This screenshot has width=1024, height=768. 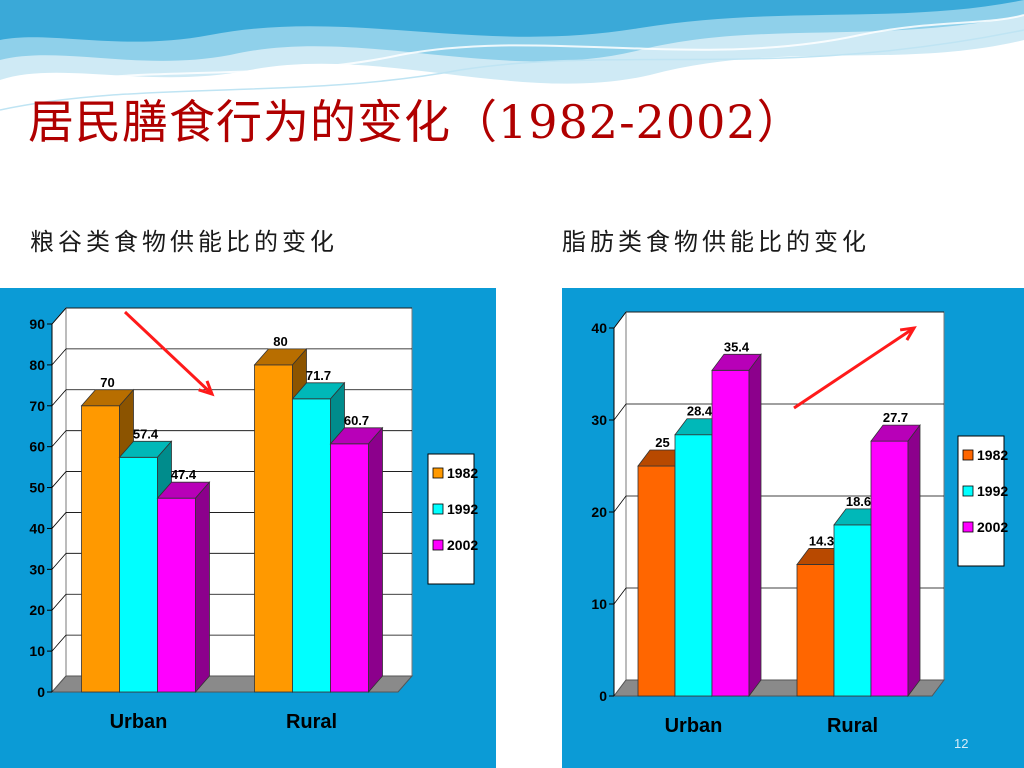 What do you see at coordinates (356, 420) in the screenshot?
I see `data-label: 60.7` at bounding box center [356, 420].